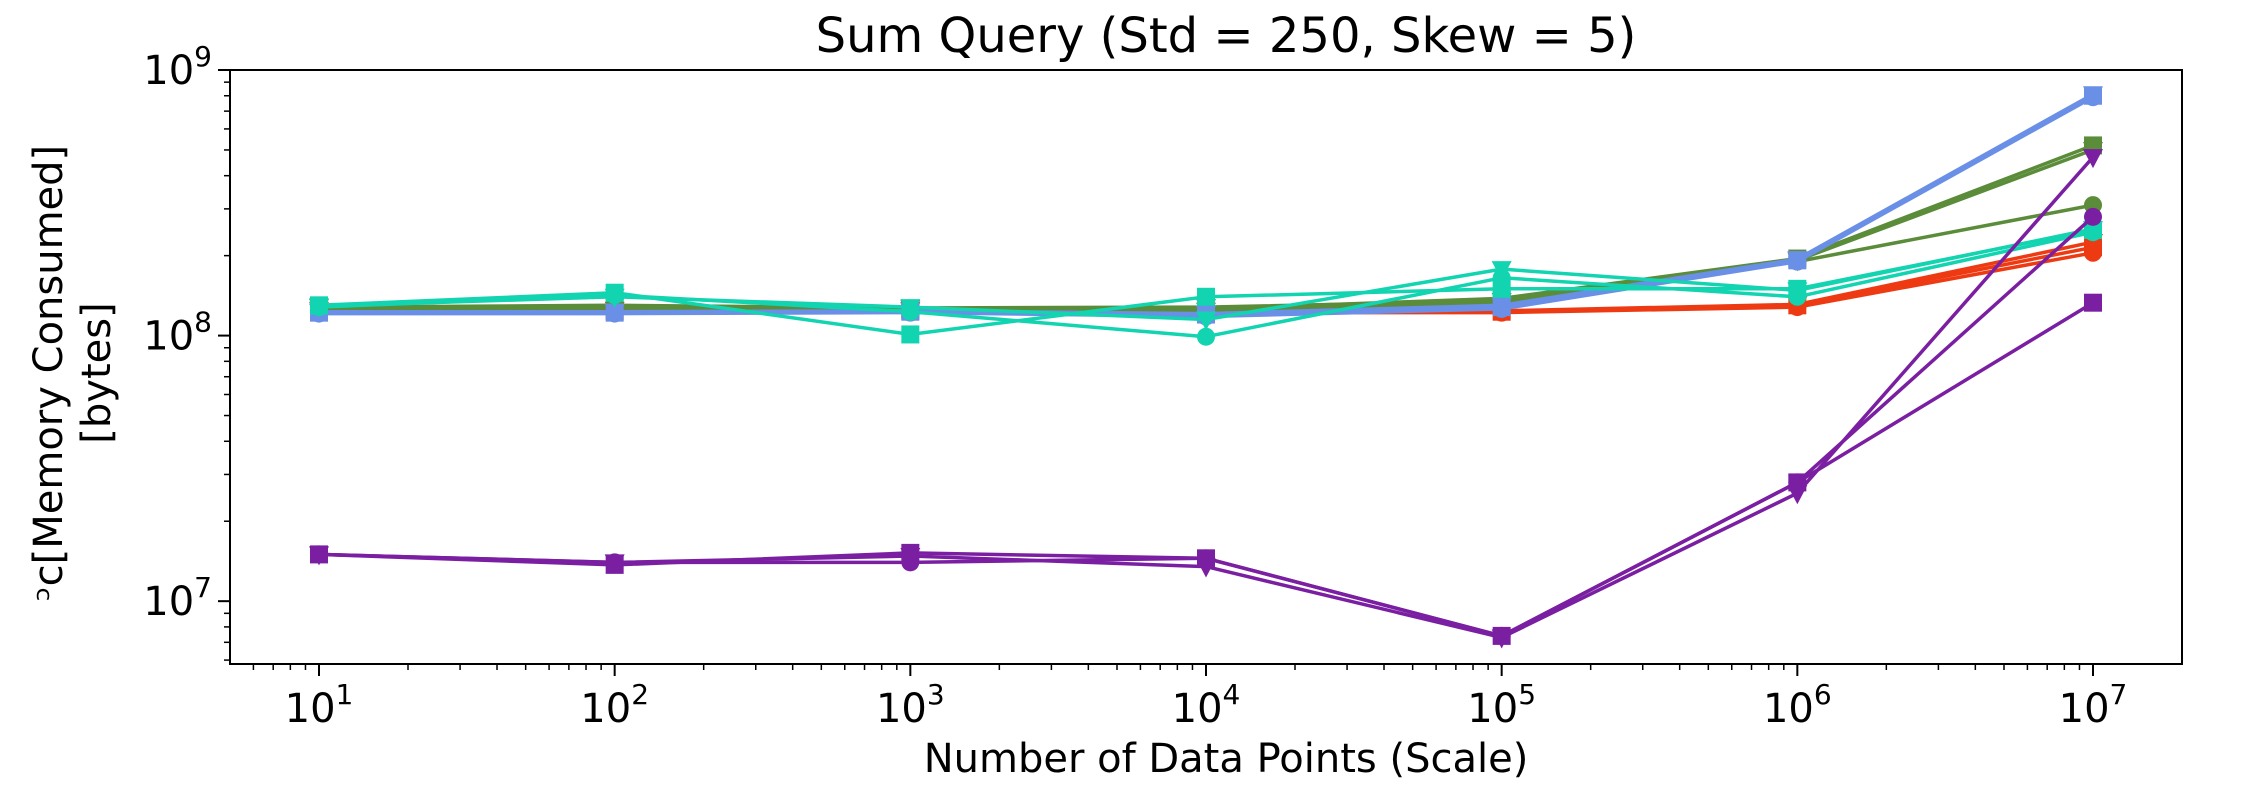  Describe the element at coordinates (1501, 705) in the screenshot. I see `x-tick-label-4: 10⁵` at that location.